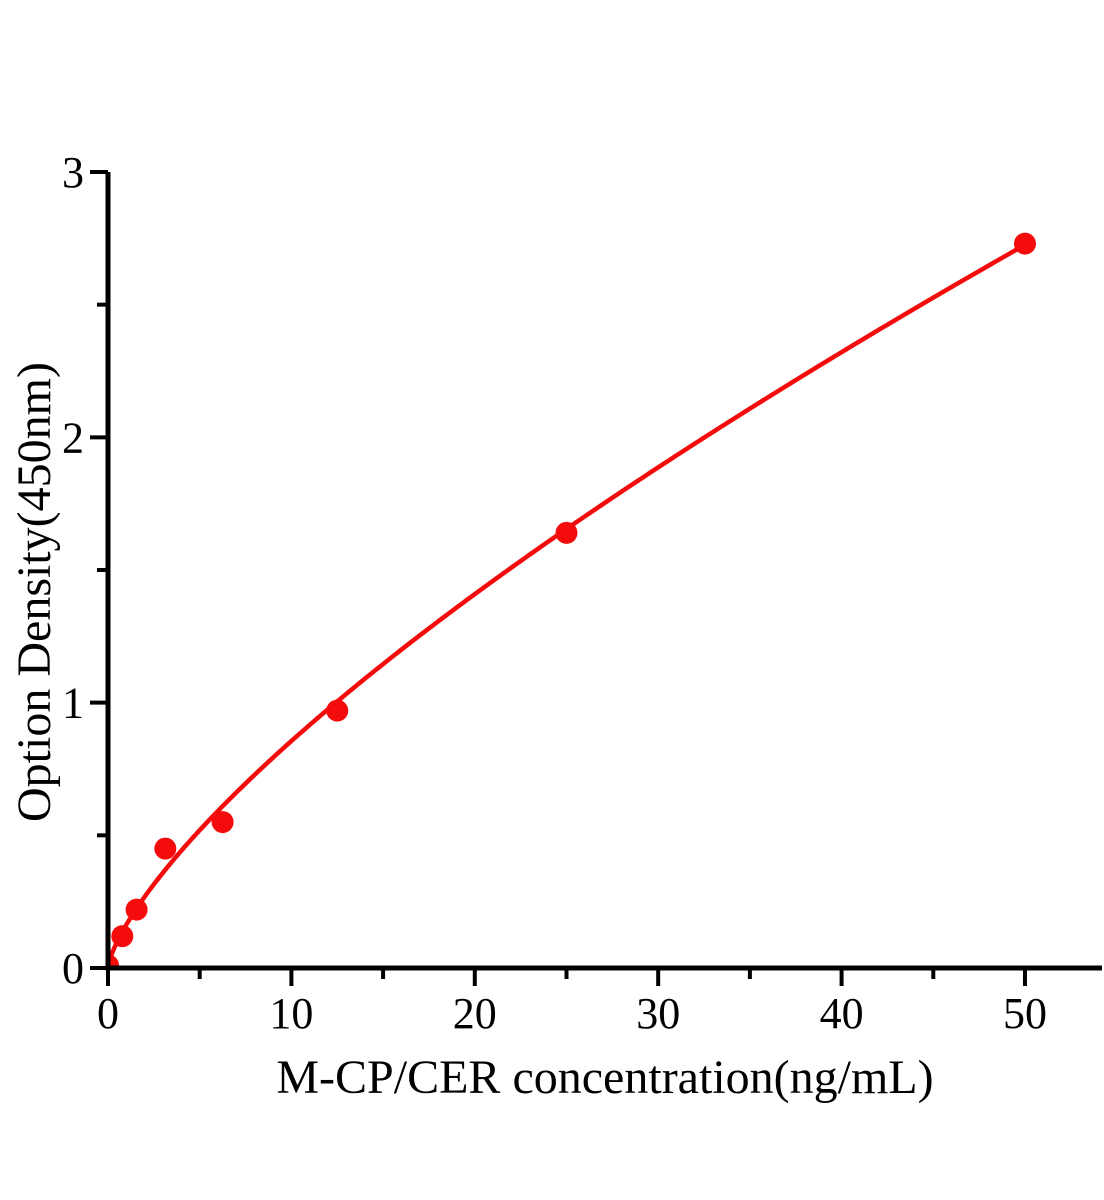 Image resolution: width=1104 pixels, height=1200 pixels. I want to click on y-axis-title: Option Density(450nm), so click(34, 592).